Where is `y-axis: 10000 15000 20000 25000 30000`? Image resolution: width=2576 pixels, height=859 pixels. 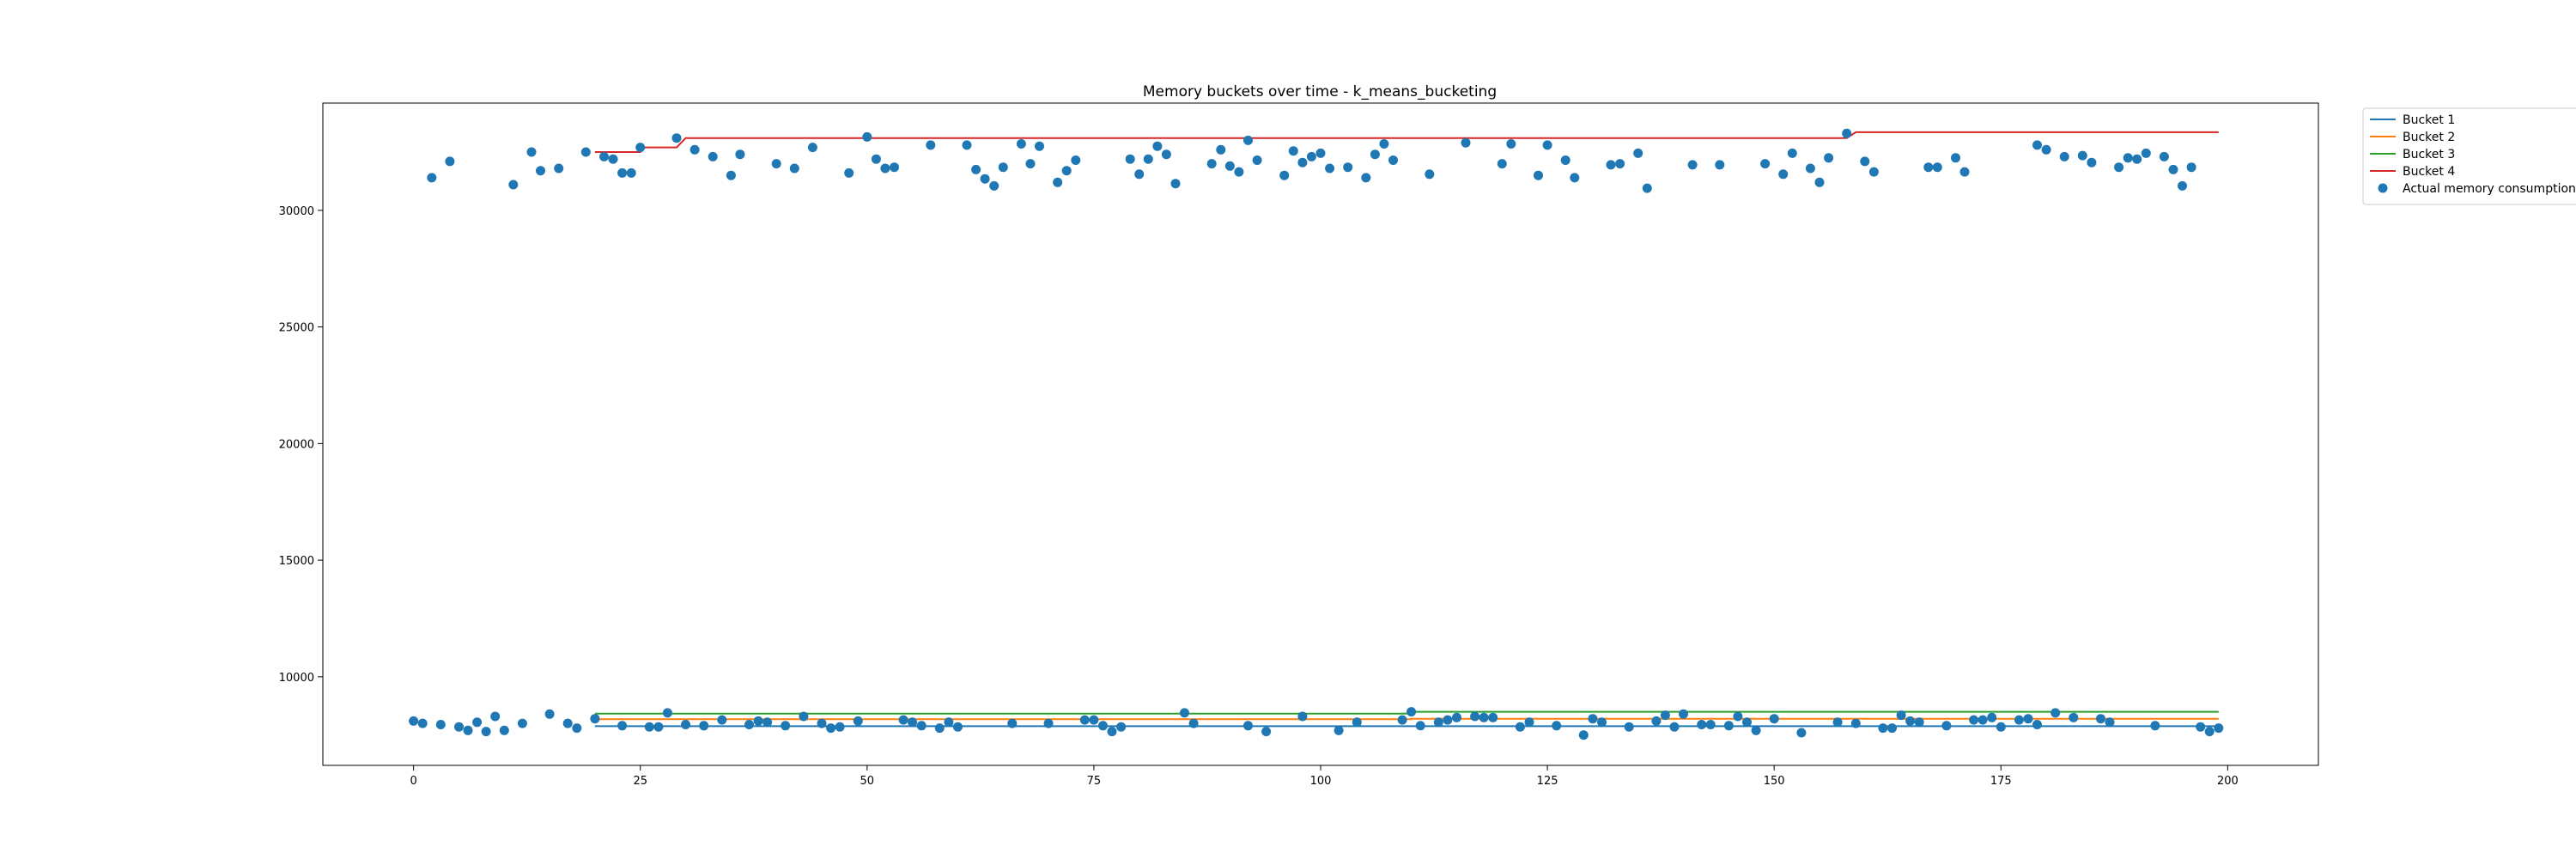 y-axis: 10000 15000 20000 25000 30000 is located at coordinates (301, 445).